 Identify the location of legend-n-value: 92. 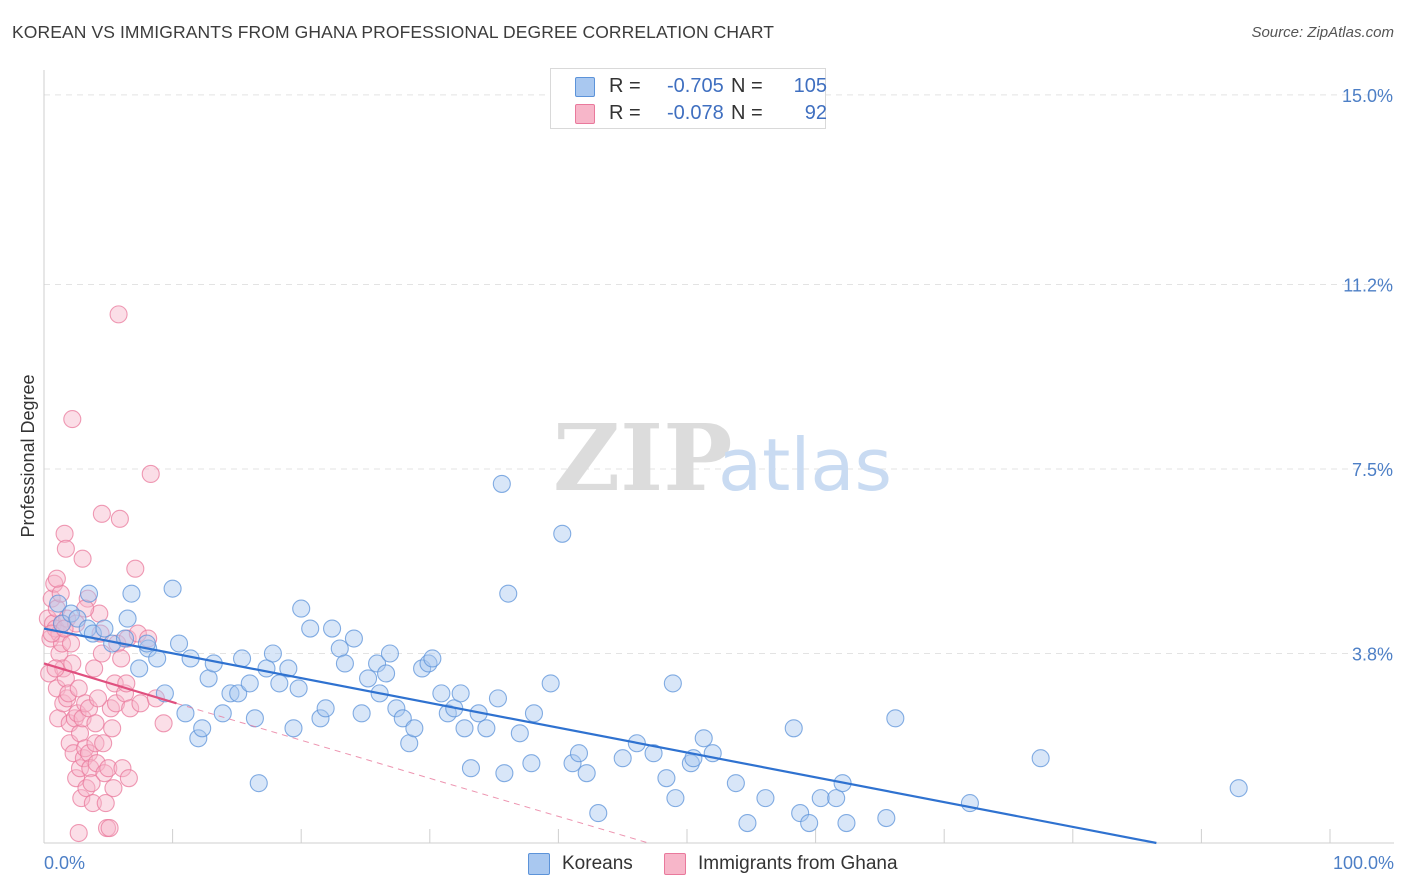
(815, 113).